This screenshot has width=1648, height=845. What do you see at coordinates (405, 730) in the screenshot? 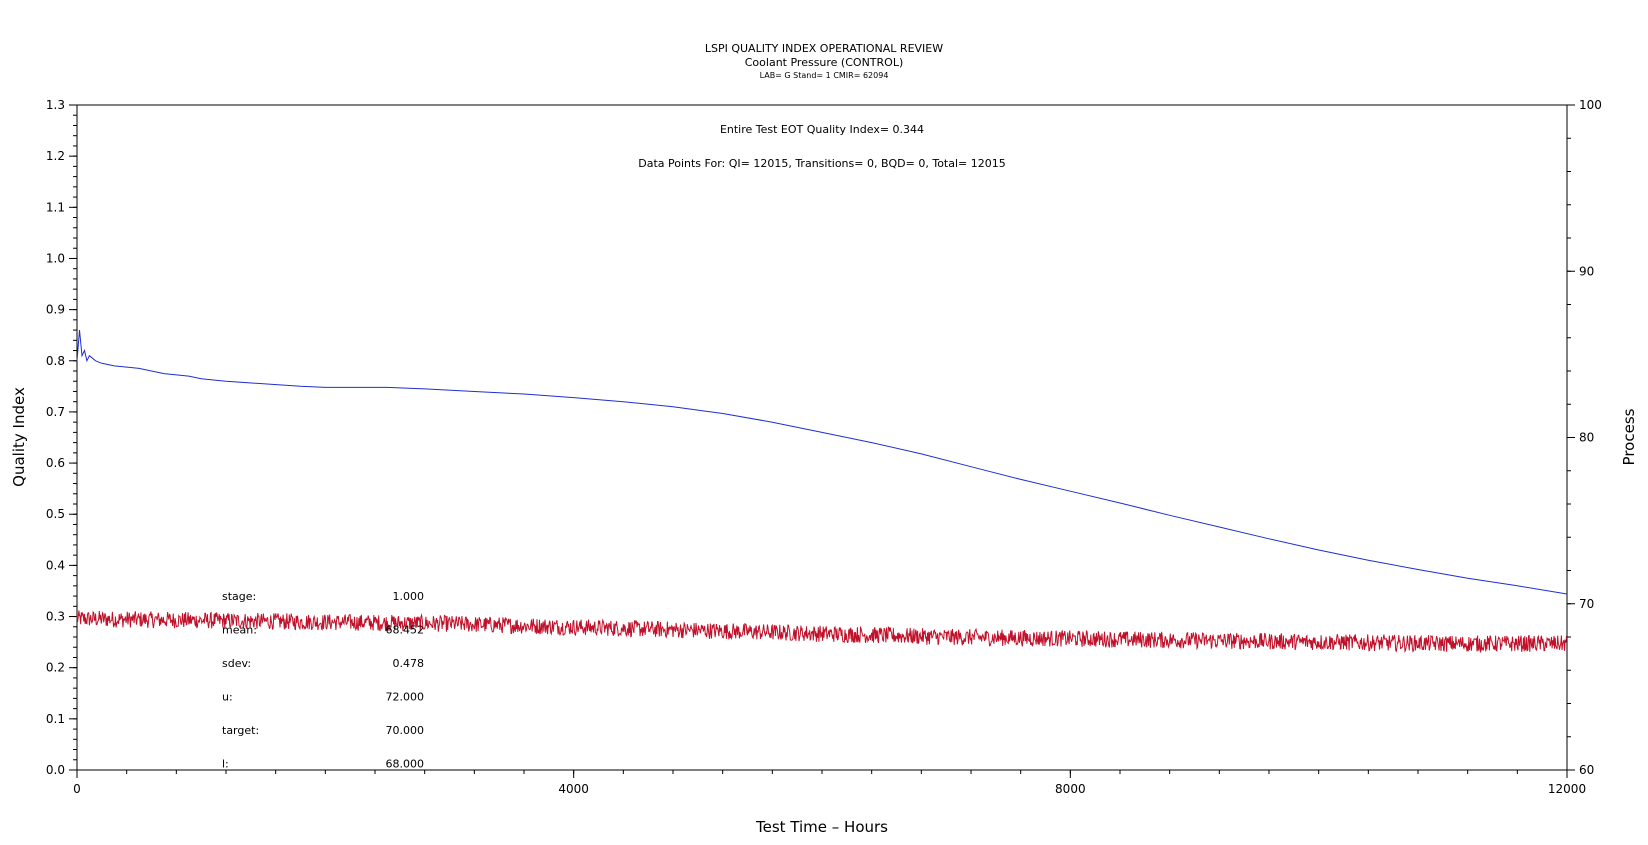
I see `stat-value: 70.000` at bounding box center [405, 730].